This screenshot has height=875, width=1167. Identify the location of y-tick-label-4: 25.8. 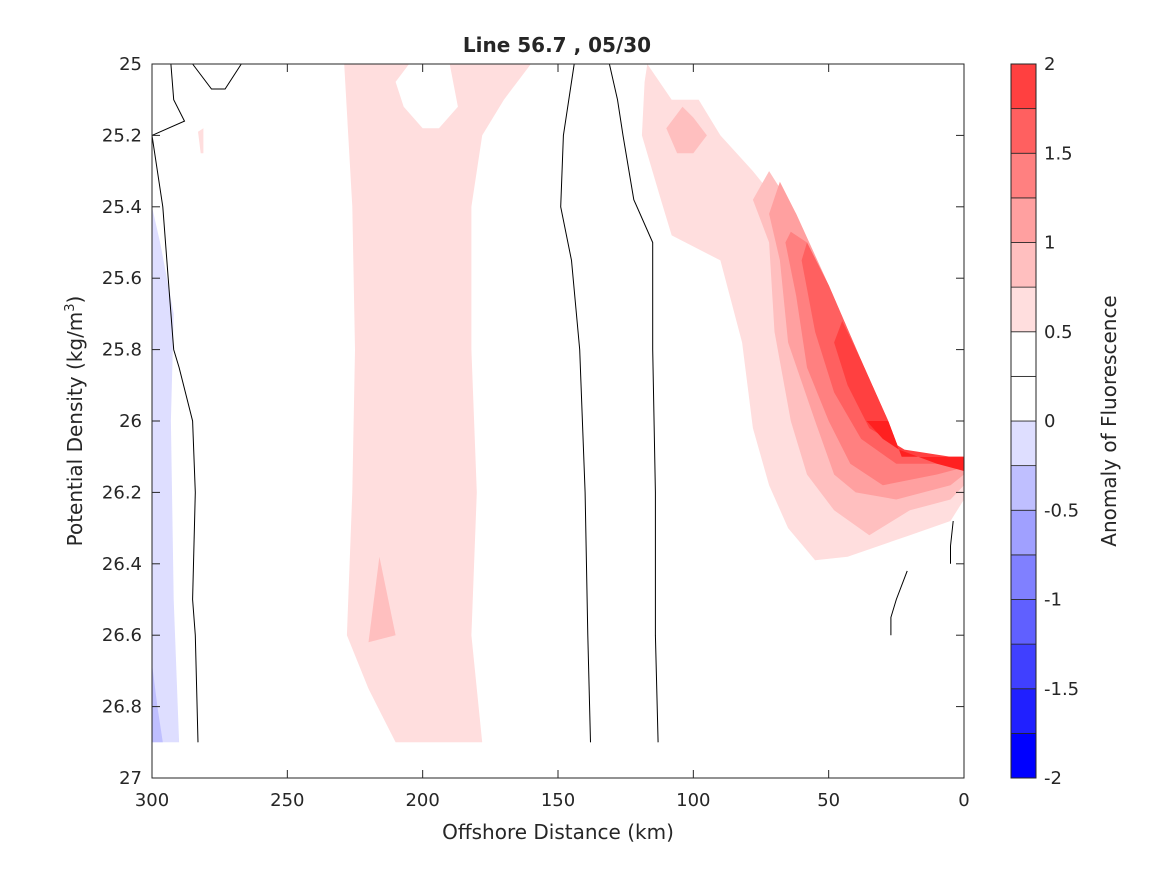
(122, 350).